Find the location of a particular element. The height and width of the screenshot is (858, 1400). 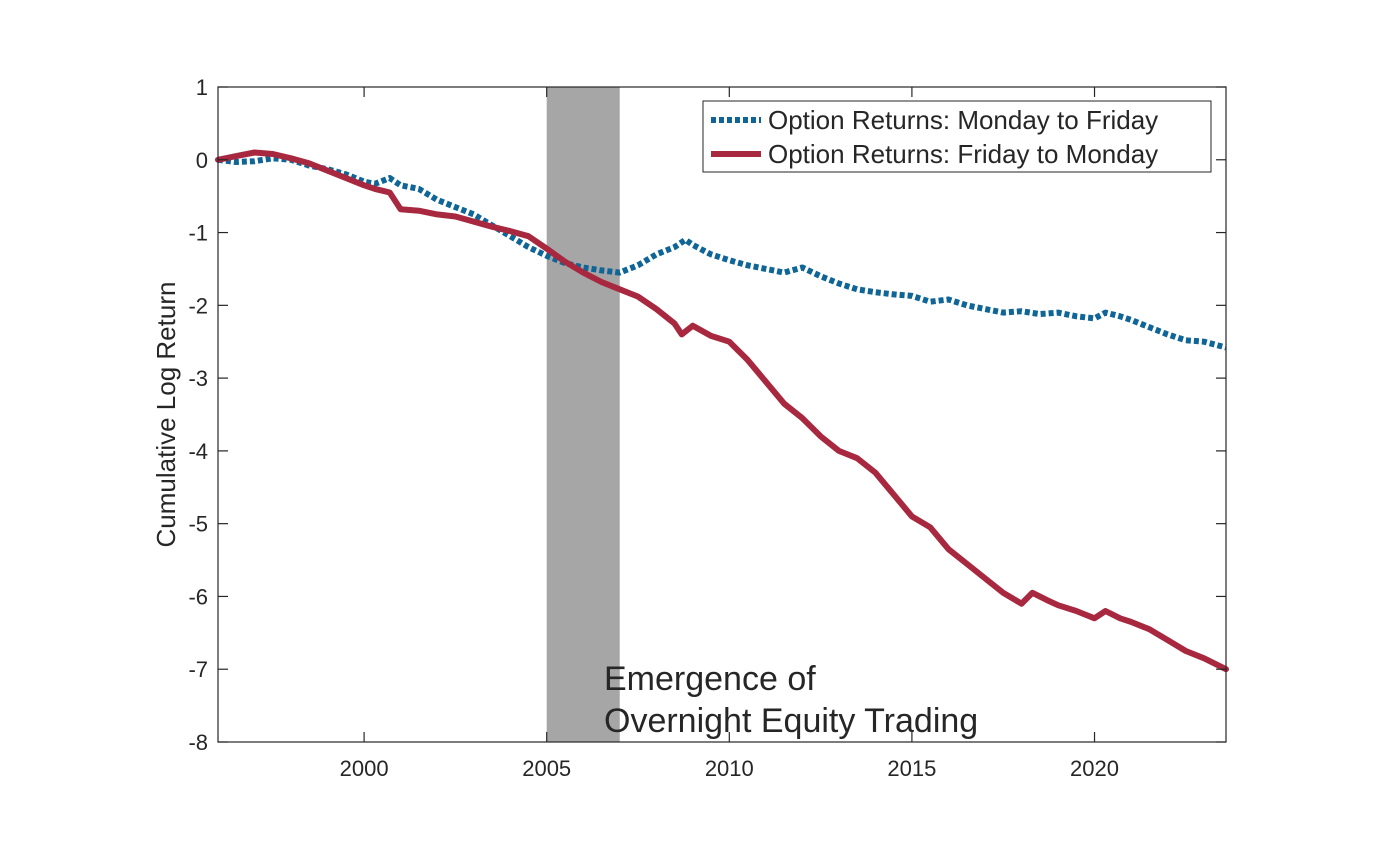

y-tick-label: -1 is located at coordinates (198, 233).